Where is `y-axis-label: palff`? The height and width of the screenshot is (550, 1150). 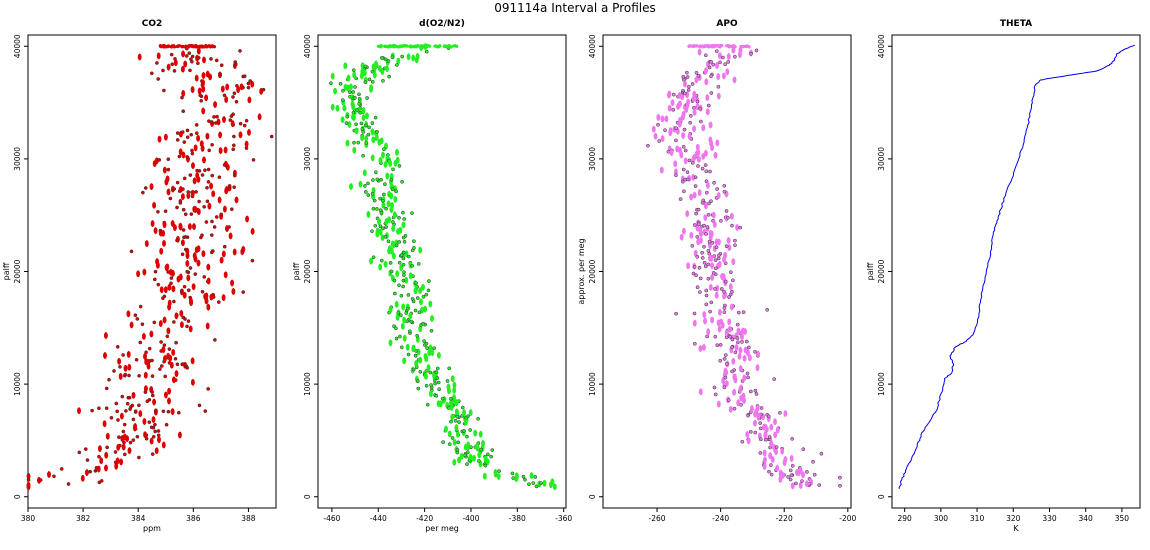 y-axis-label: palff is located at coordinates (6, 271).